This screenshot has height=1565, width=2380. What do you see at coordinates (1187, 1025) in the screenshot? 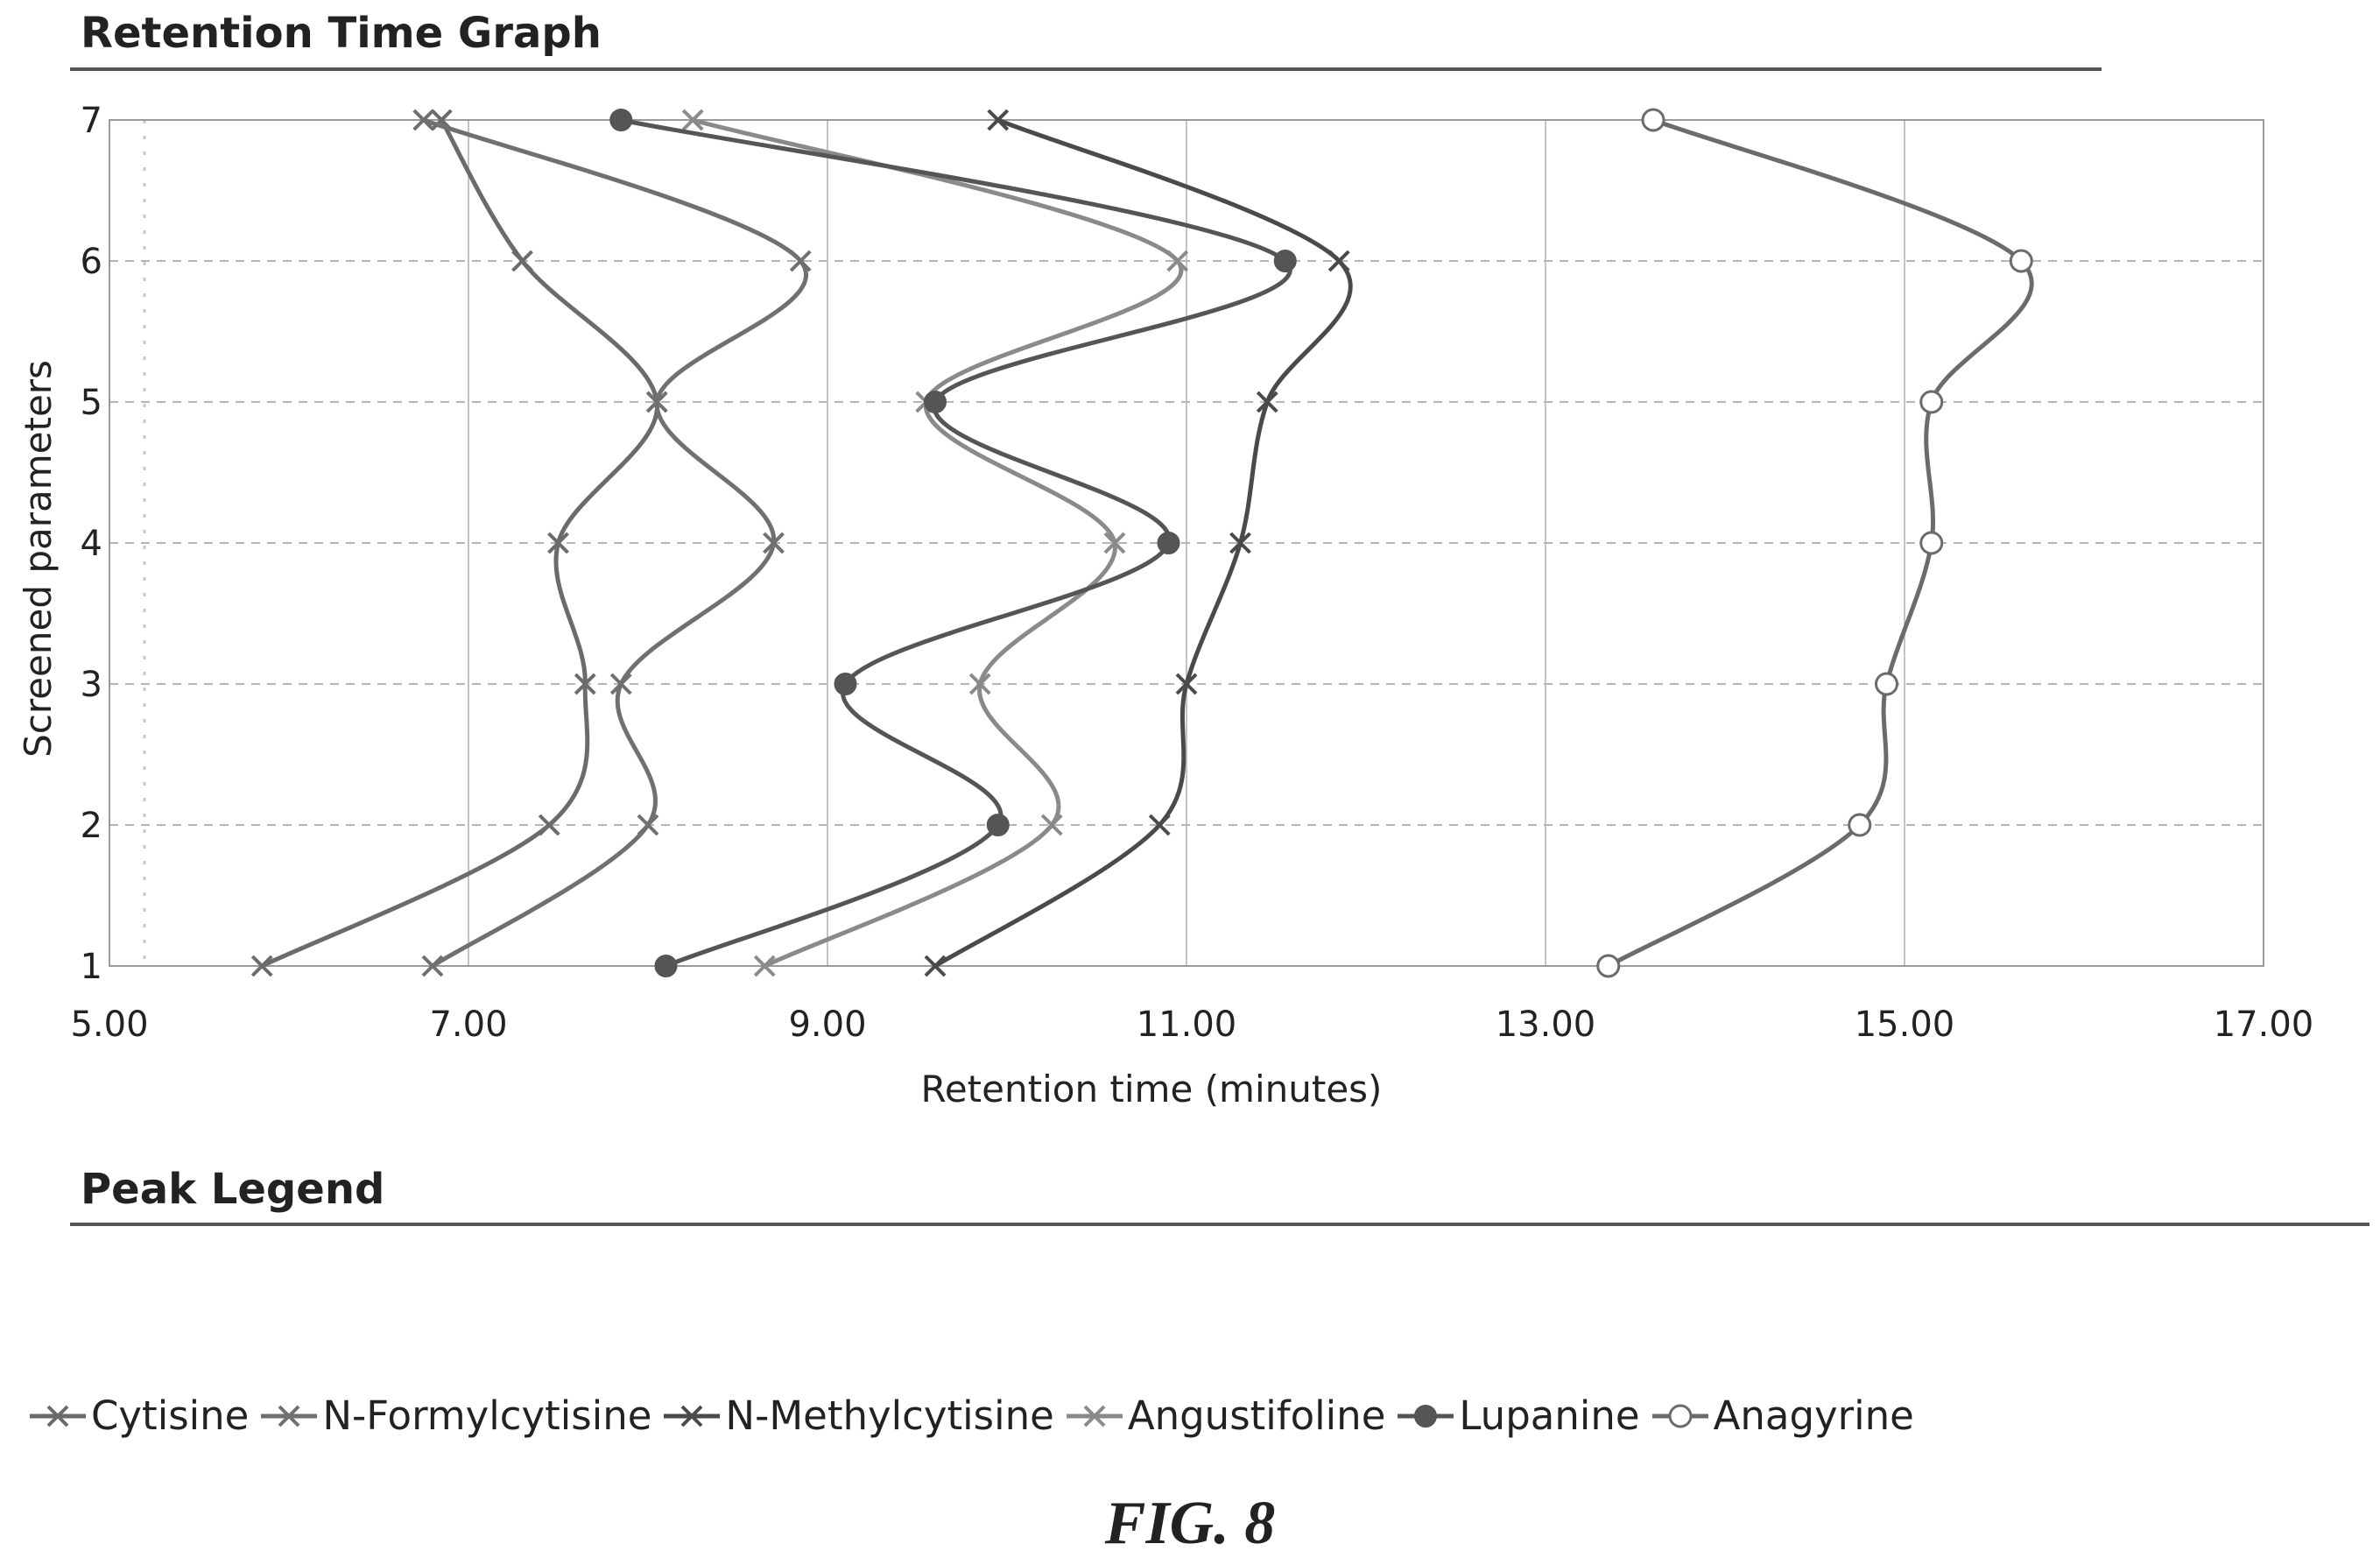
I see `x-tick-label: 11.00` at bounding box center [1187, 1025].